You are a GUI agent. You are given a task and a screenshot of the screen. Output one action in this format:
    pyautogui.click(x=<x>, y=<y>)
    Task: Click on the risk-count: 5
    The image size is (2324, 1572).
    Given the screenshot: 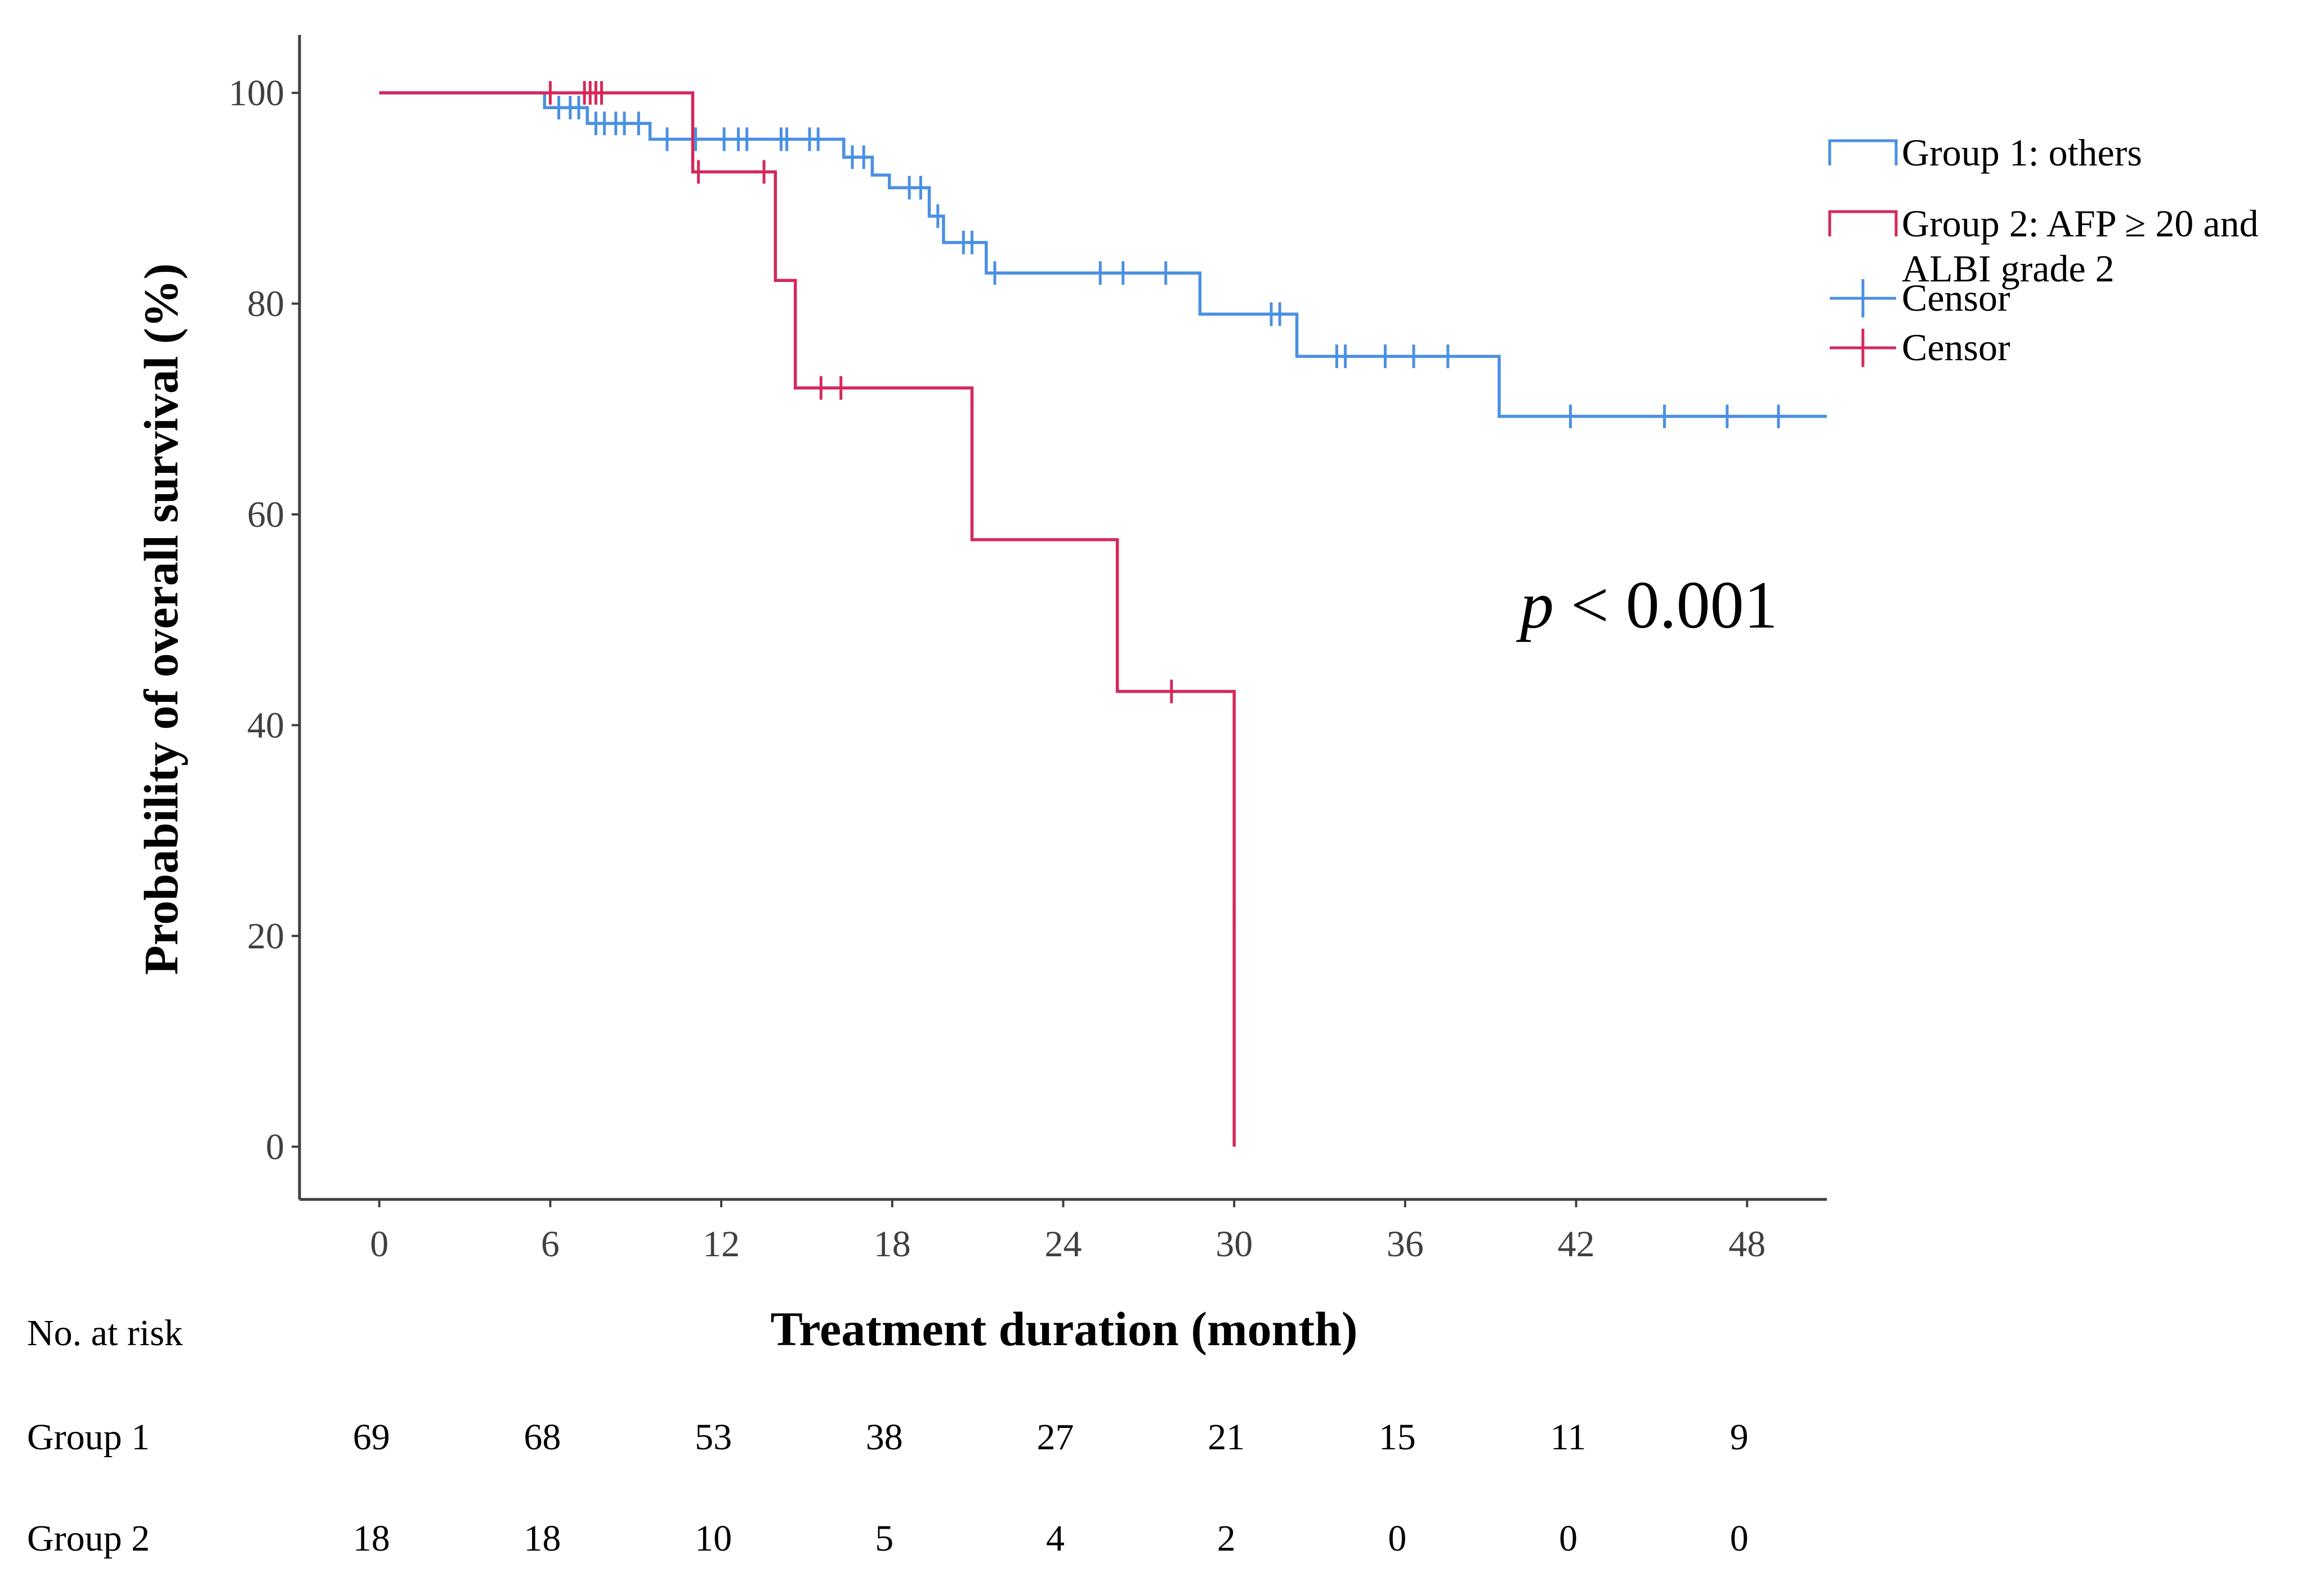 What is the action you would take?
    pyautogui.click(x=884, y=1538)
    